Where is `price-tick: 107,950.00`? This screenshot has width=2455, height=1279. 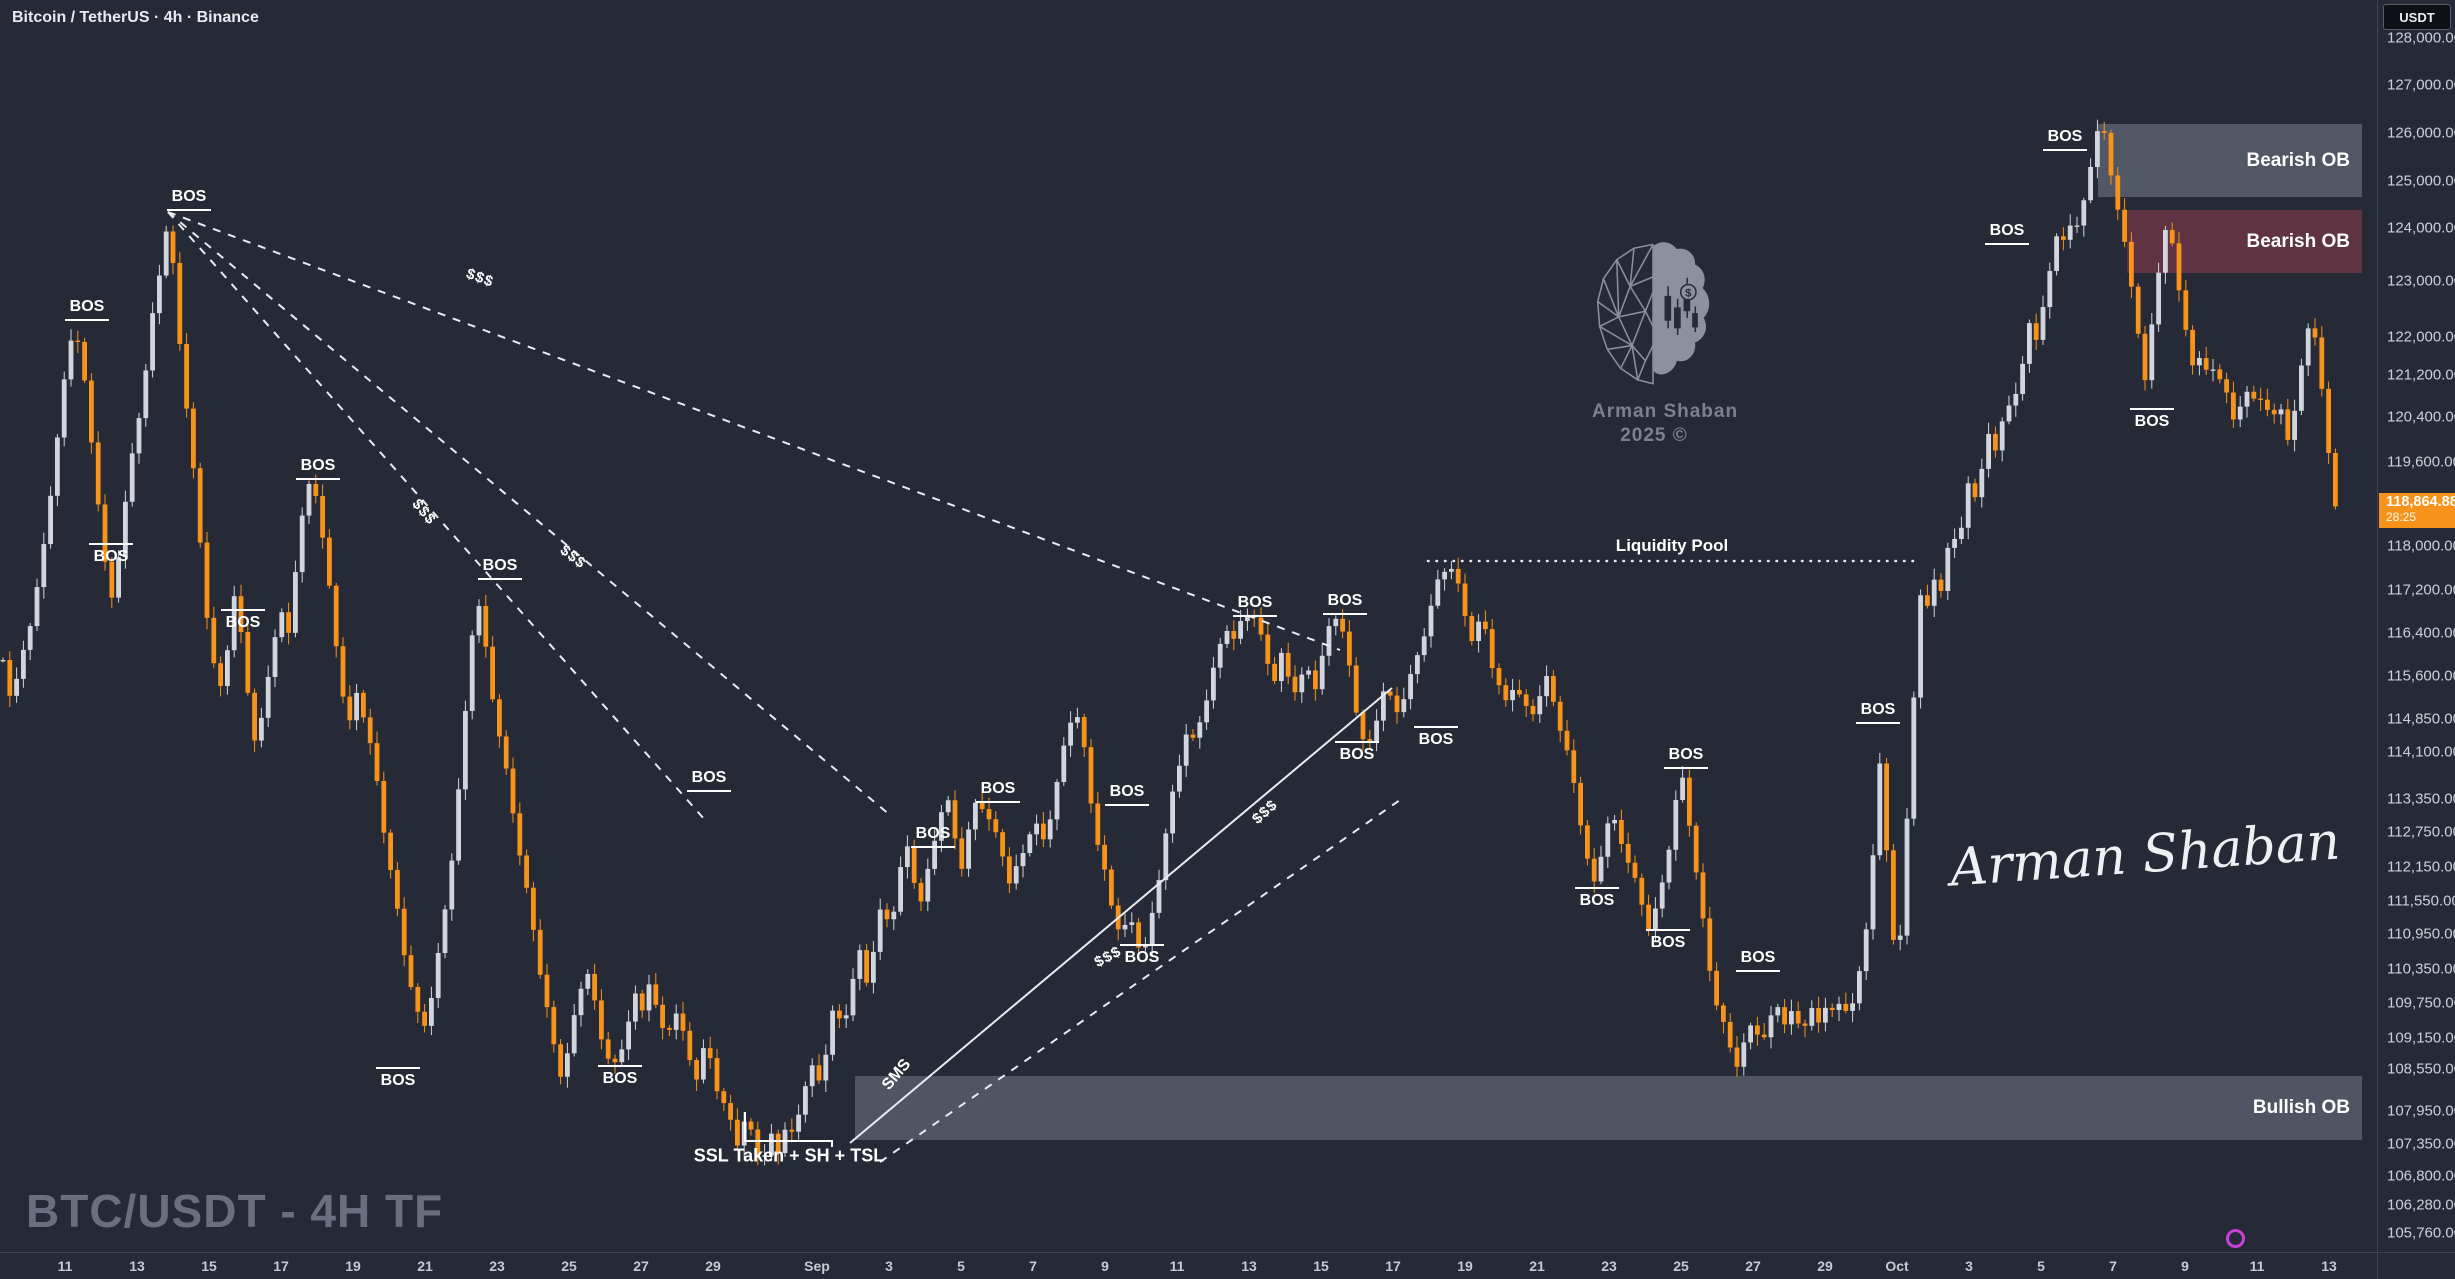 price-tick: 107,950.00 is located at coordinates (2421, 1111).